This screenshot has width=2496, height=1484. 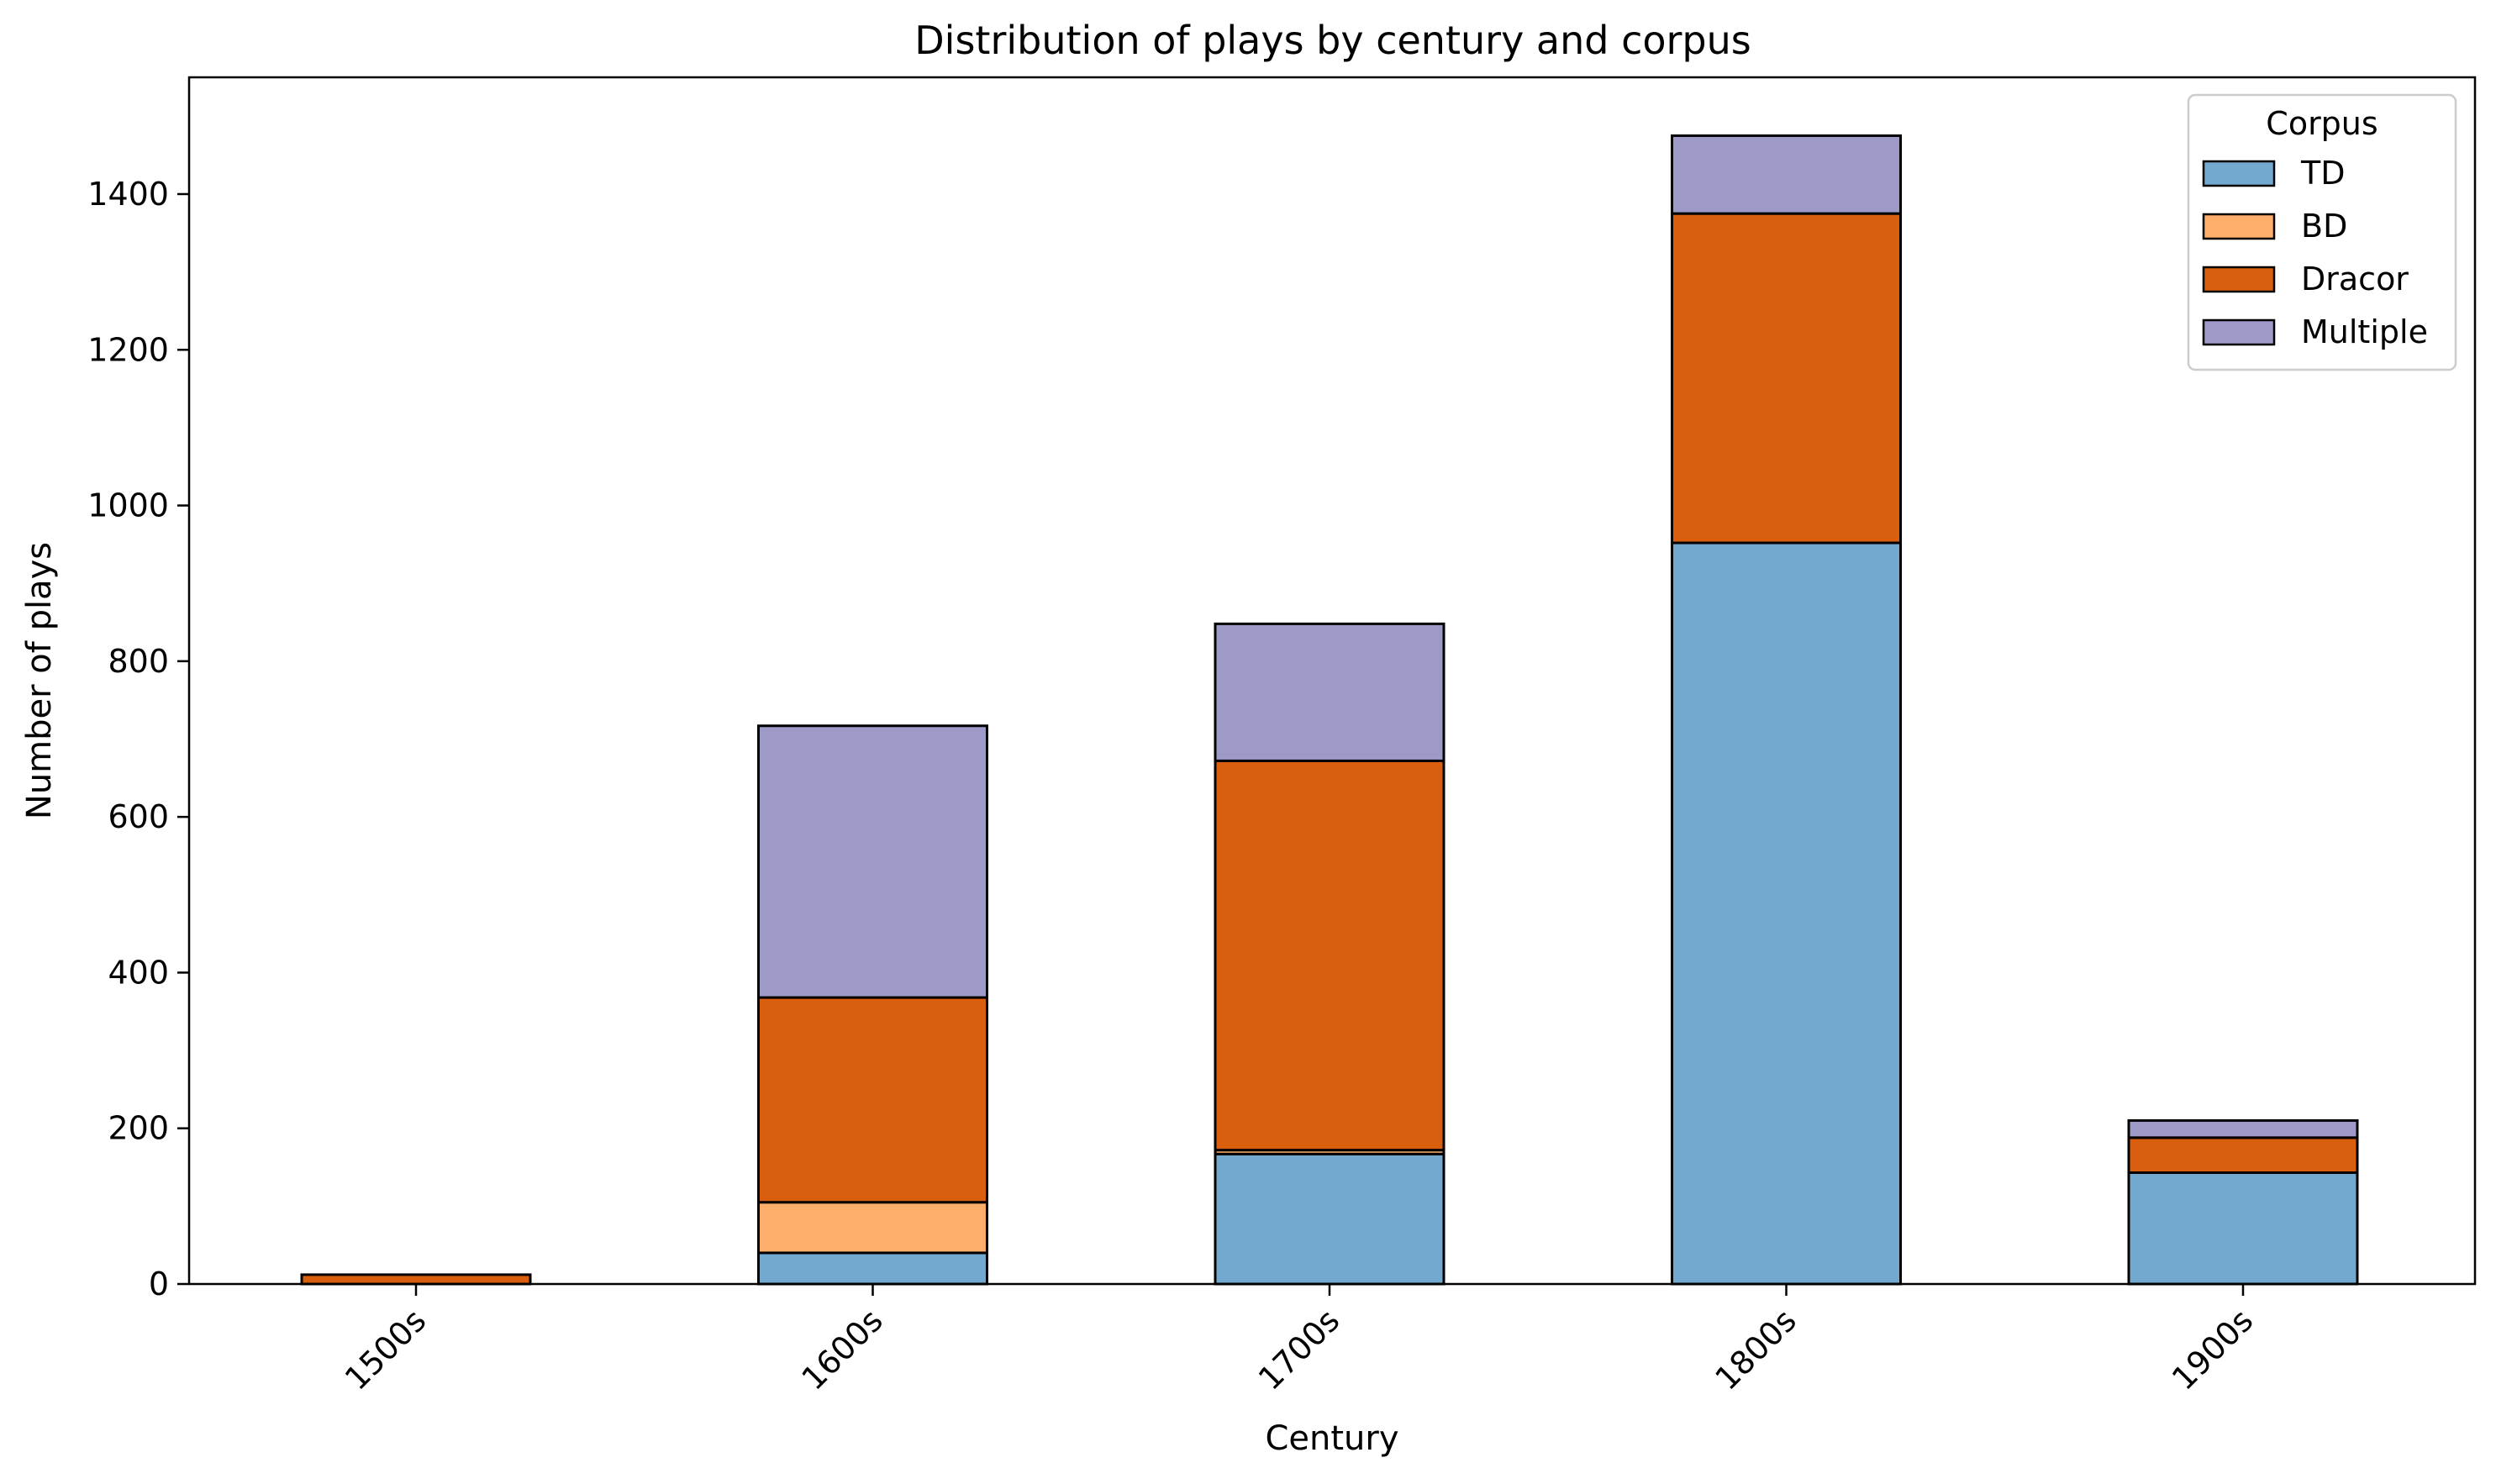 I want to click on x-tick-label: 1500s, so click(x=386, y=1349).